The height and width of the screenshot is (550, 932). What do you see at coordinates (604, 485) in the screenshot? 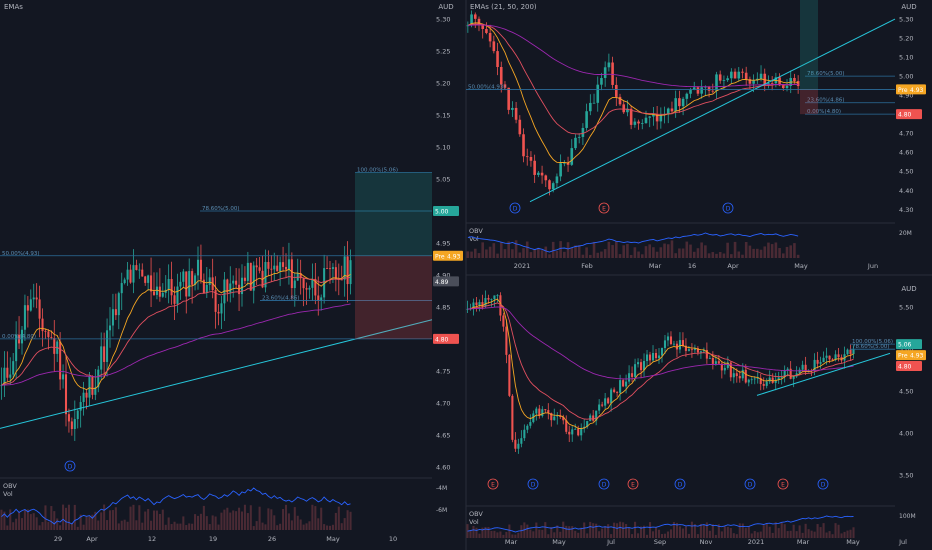
I see `event-label: D` at bounding box center [604, 485].